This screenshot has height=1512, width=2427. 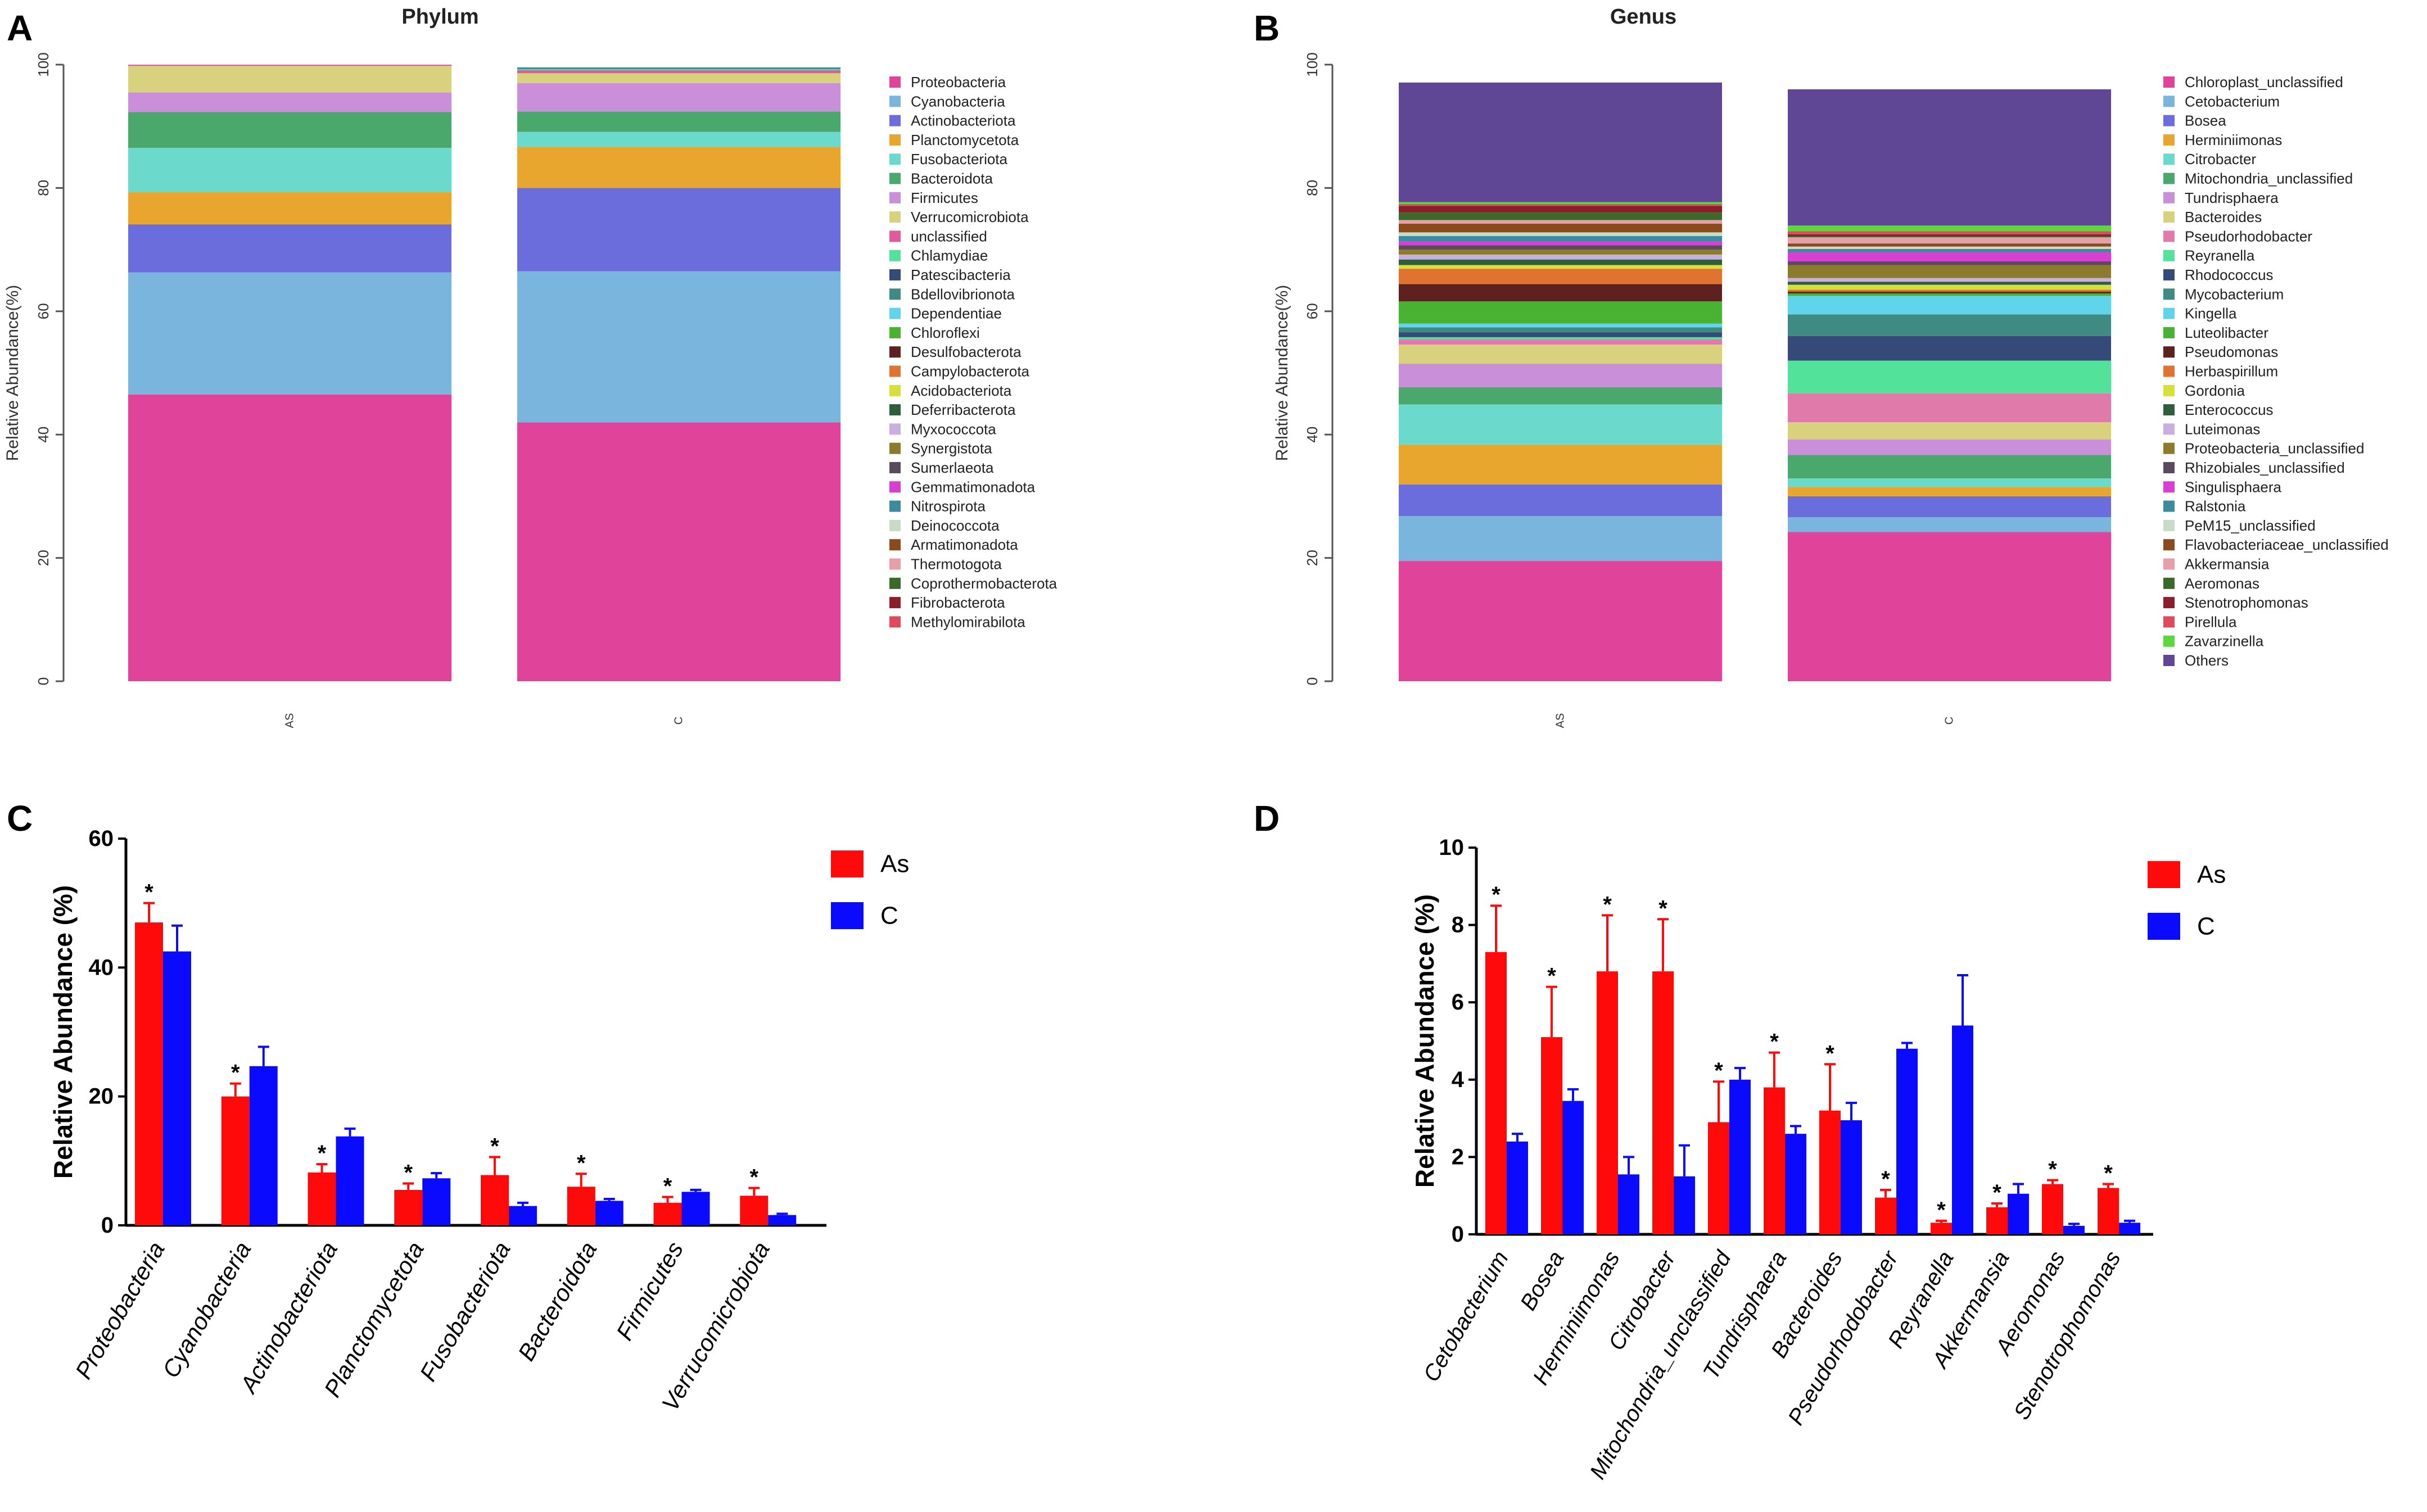 I want to click on legend-label: Pseudomonas, so click(x=2231, y=351).